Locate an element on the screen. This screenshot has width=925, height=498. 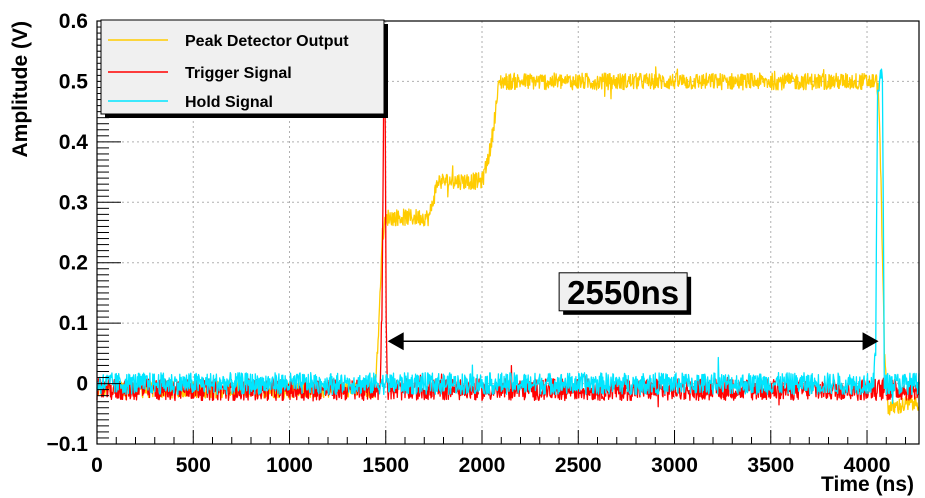
x-tick-label: 4000 is located at coordinates (867, 465).